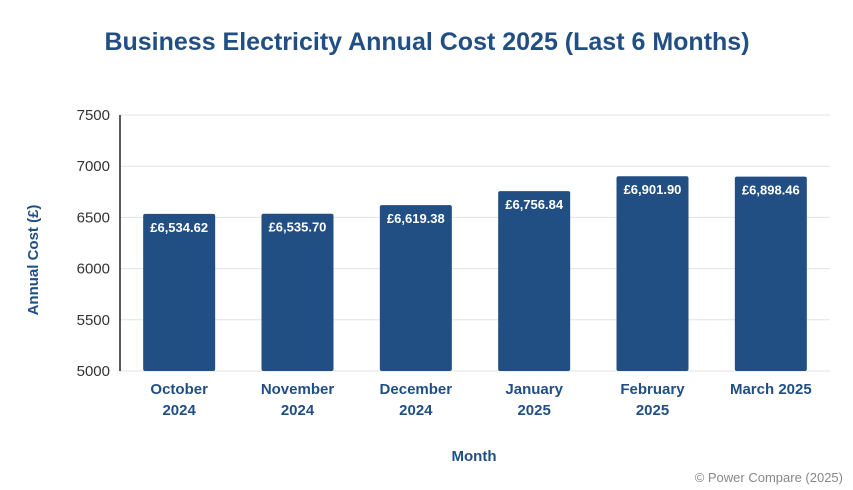 The width and height of the screenshot is (853, 490). Describe the element at coordinates (771, 389) in the screenshot. I see `x-tick-label: March 2025` at that location.